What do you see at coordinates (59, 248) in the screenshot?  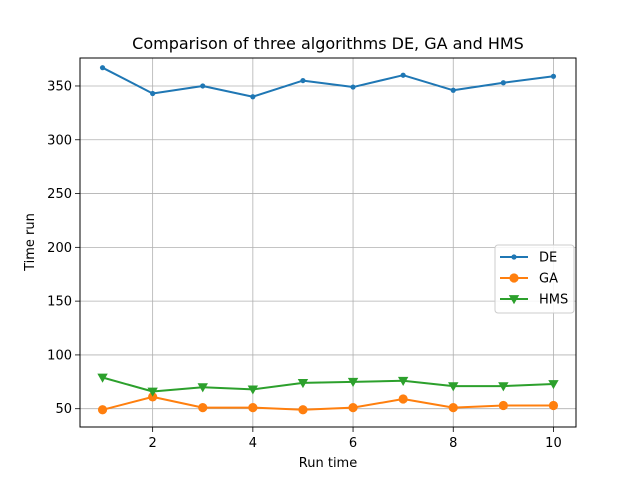 I see `y-tick-label: 200` at bounding box center [59, 248].